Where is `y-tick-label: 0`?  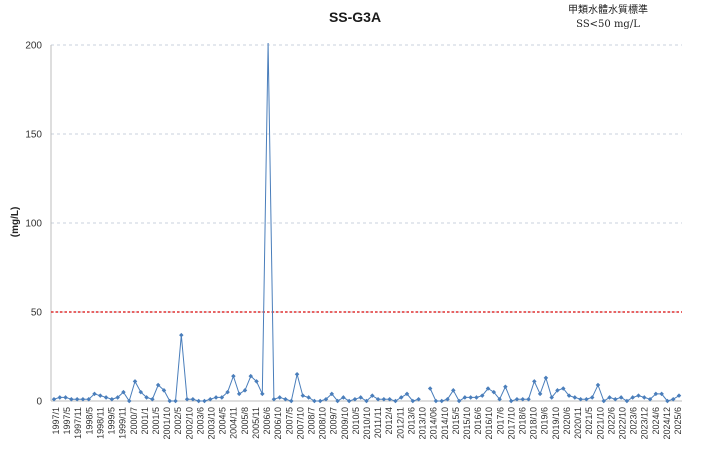 y-tick-label: 0 is located at coordinates (39, 402).